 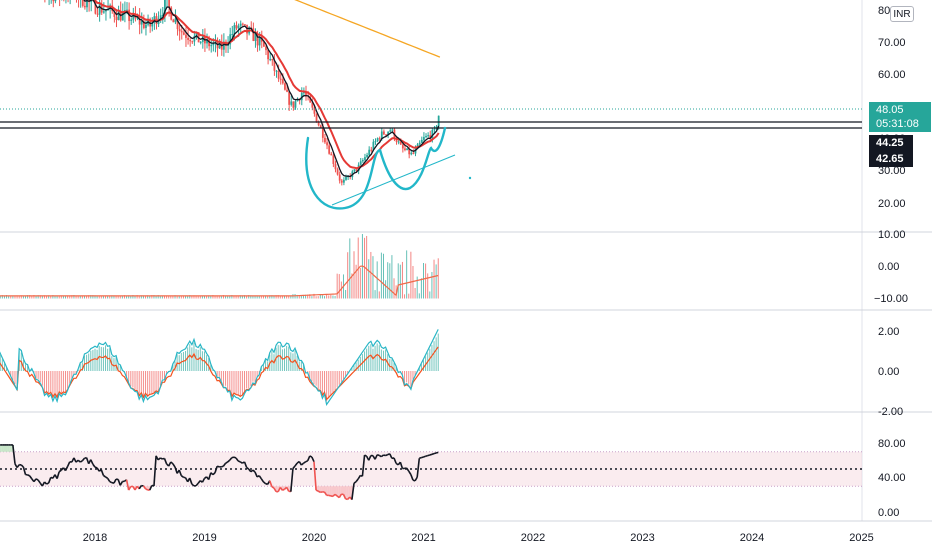 I want to click on current-price-value: 48.05, so click(x=903, y=110).